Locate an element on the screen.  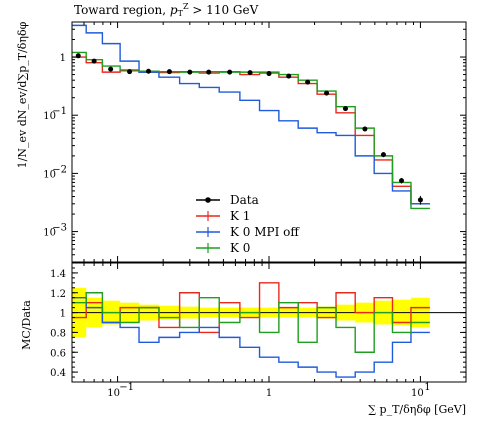
chart-title: Toward region, pTZ > 110 GeV is located at coordinates (166, 10).